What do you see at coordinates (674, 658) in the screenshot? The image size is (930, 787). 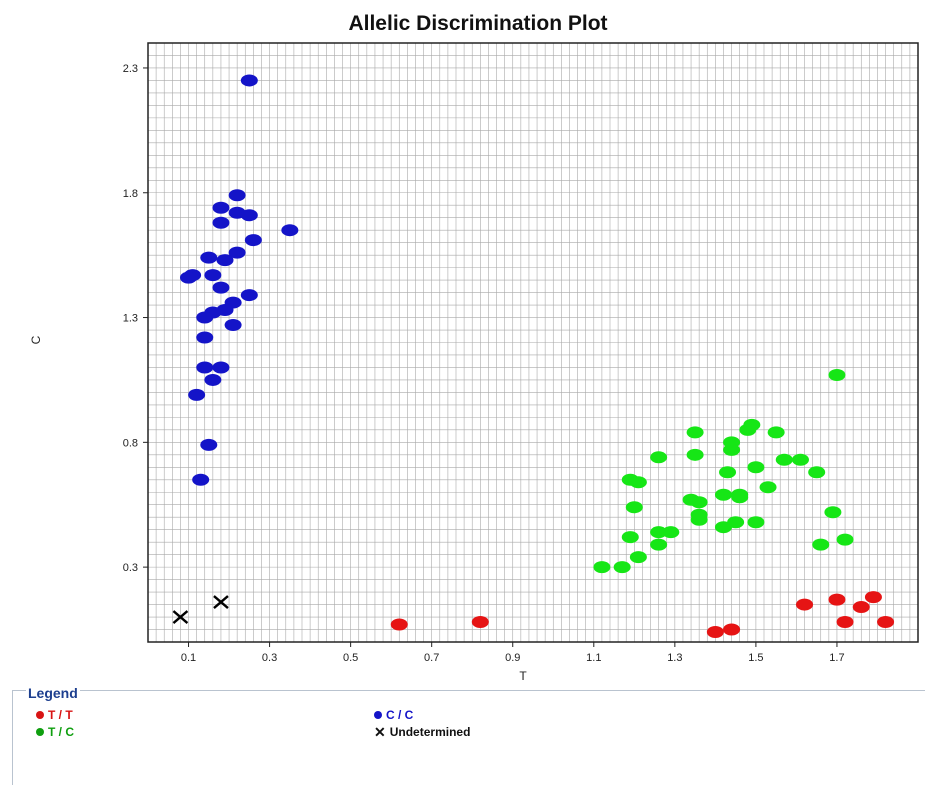 I see `x-tick-label: 1.3` at bounding box center [674, 658].